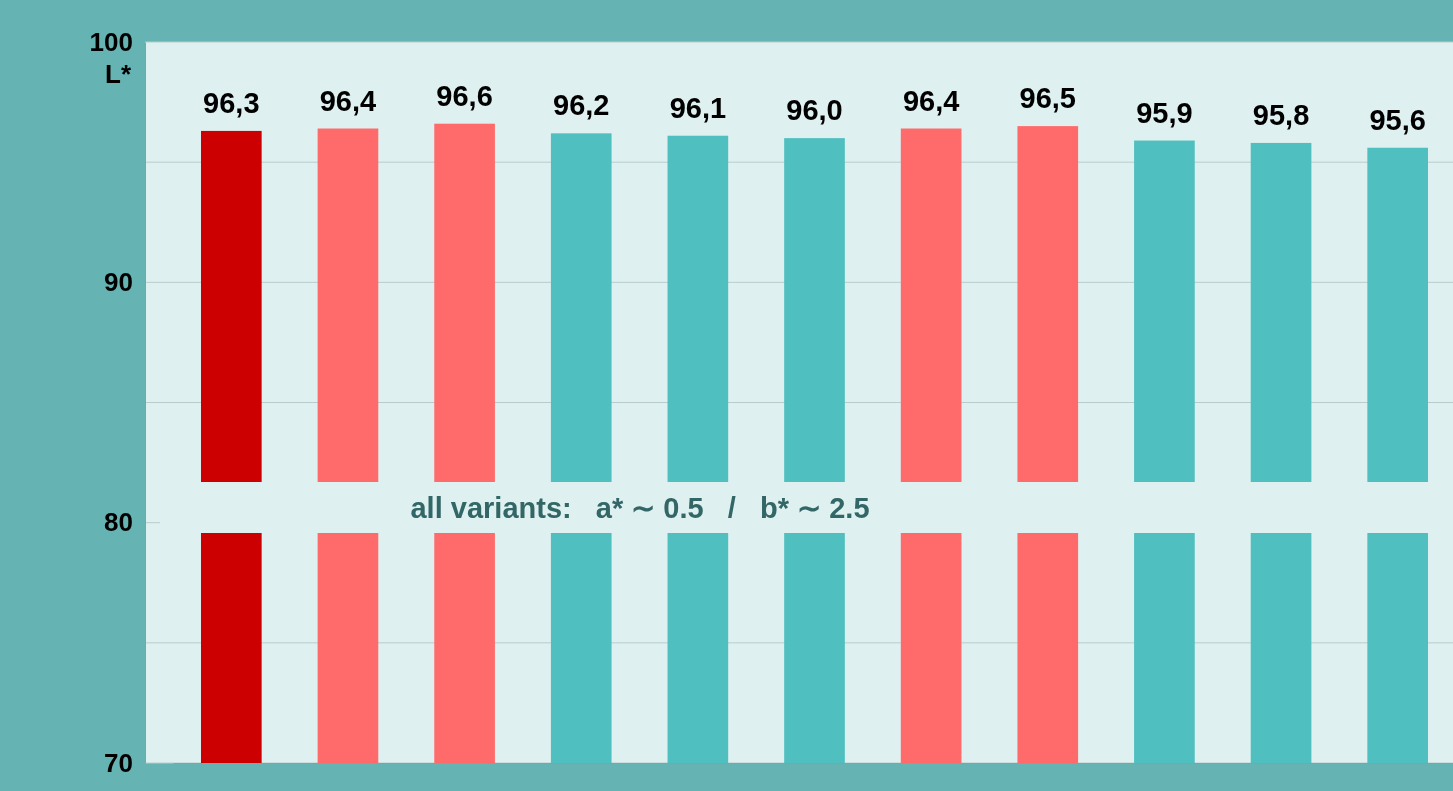 The height and width of the screenshot is (791, 1453). I want to click on data-label: 96,2, so click(581, 105).